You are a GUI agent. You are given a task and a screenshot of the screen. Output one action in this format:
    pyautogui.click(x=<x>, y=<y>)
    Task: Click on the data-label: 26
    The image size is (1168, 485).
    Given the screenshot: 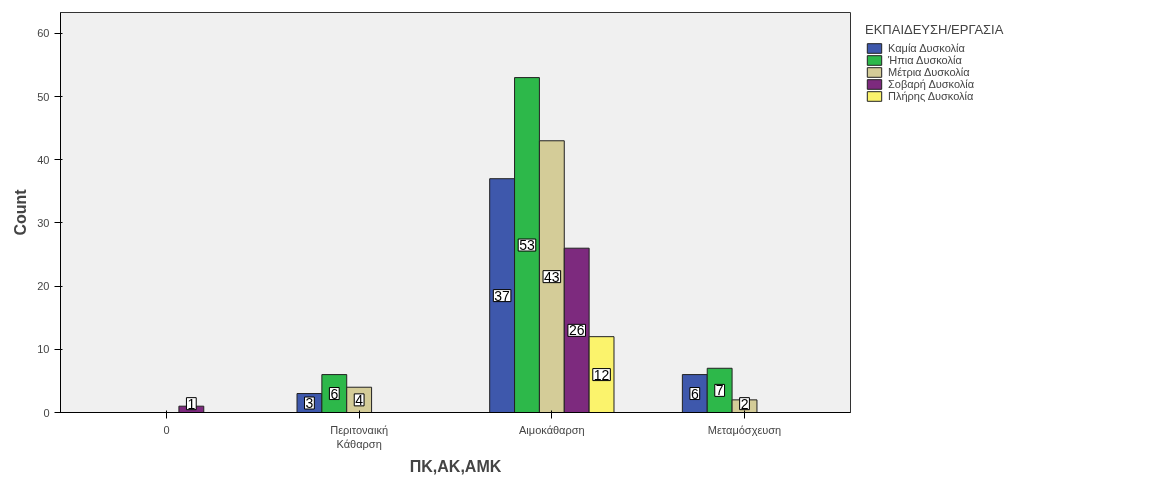 What is the action you would take?
    pyautogui.click(x=576, y=330)
    